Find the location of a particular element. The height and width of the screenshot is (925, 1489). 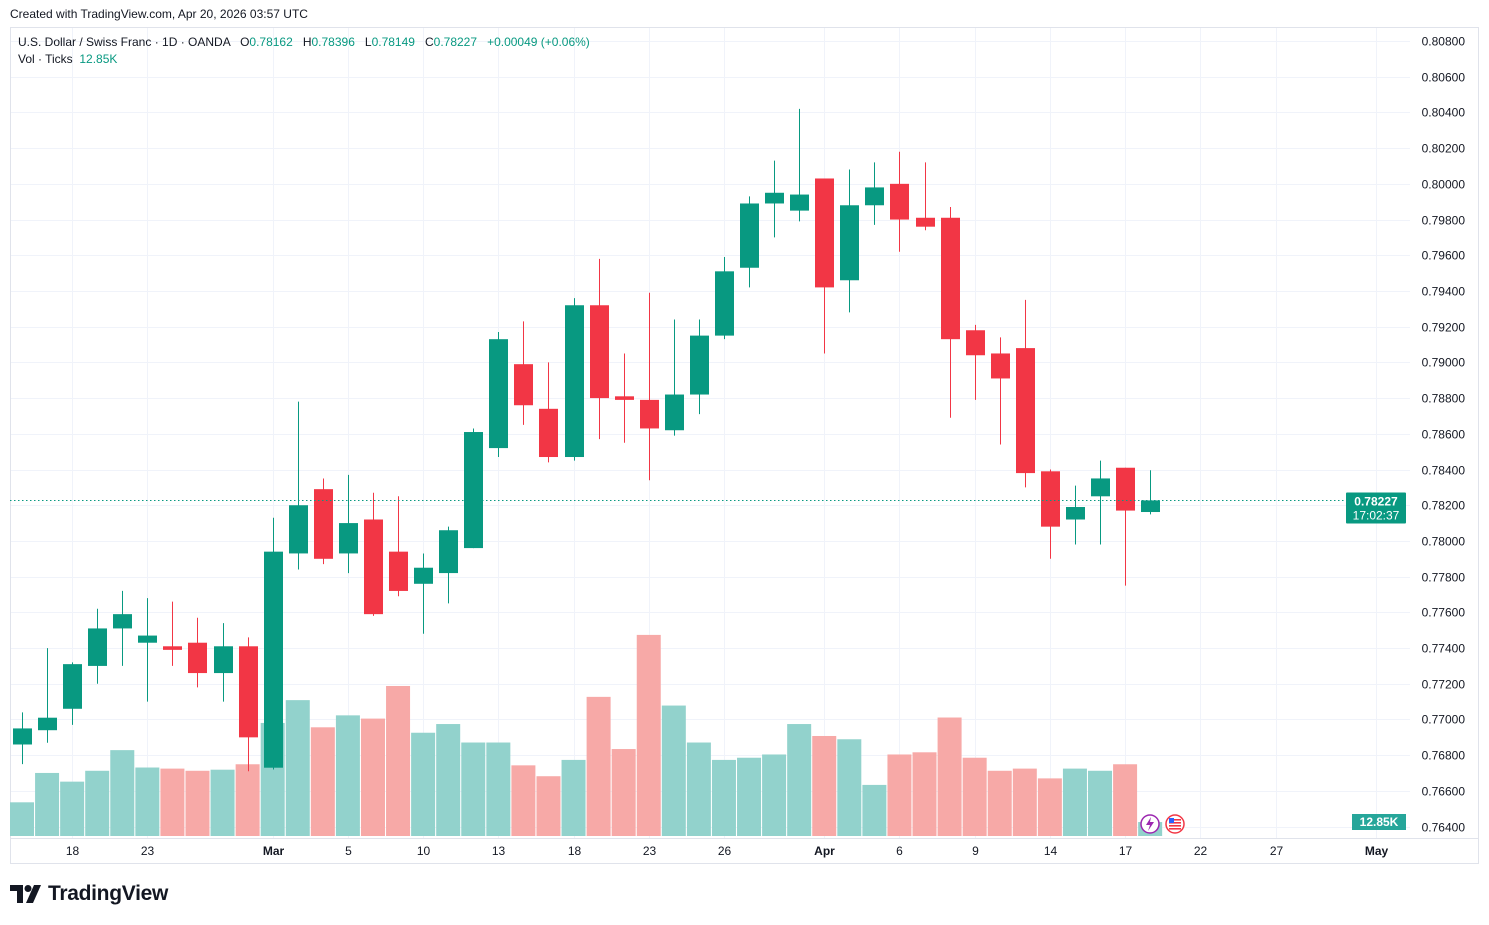

us-flag-economic-event-icon is located at coordinates (1175, 824).